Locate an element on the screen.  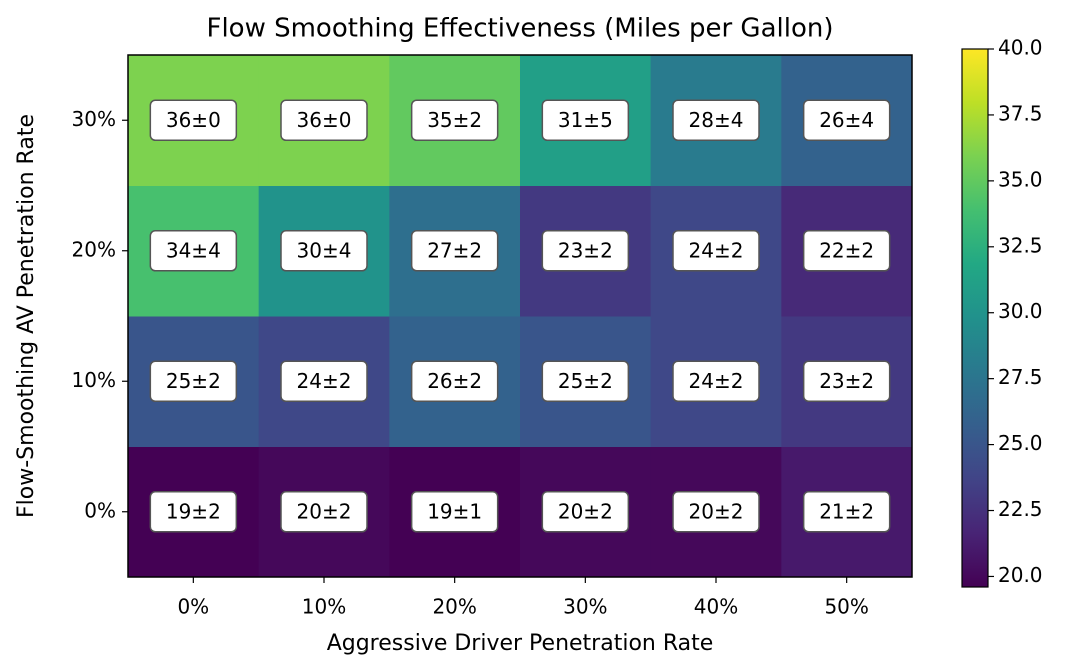
cell-label: 34±4 is located at coordinates (193, 250).